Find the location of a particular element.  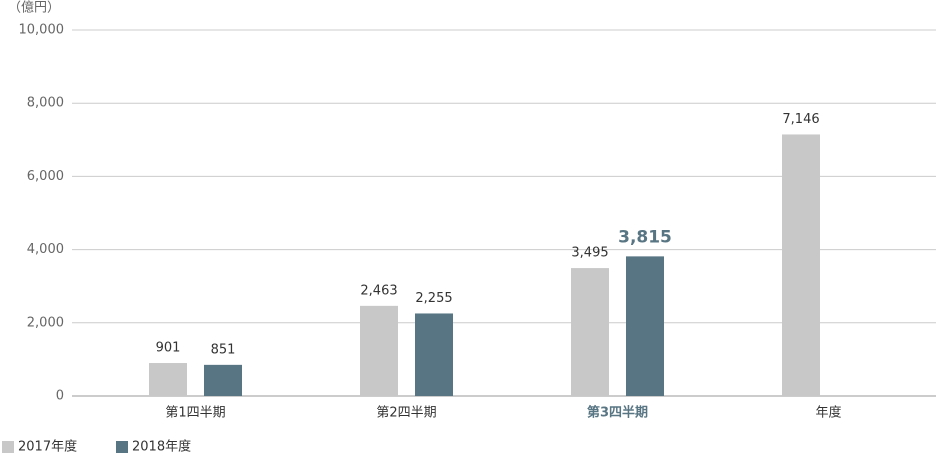

value-label: 2,463 is located at coordinates (378, 290).